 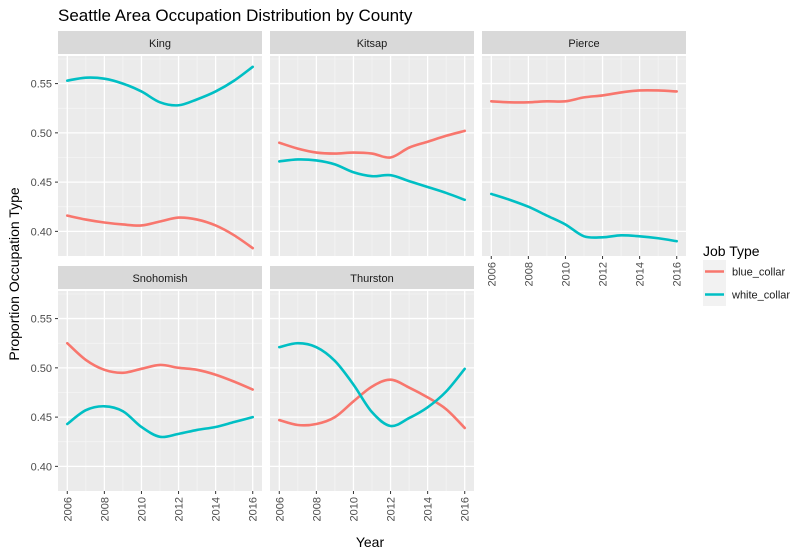 I want to click on facet-strip-label: Kitsap, so click(x=372, y=44).